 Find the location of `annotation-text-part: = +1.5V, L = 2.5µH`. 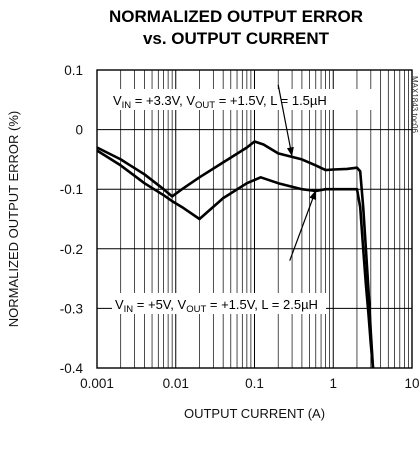

annotation-text-part: = +1.5V, L = 2.5µH is located at coordinates (262, 304).